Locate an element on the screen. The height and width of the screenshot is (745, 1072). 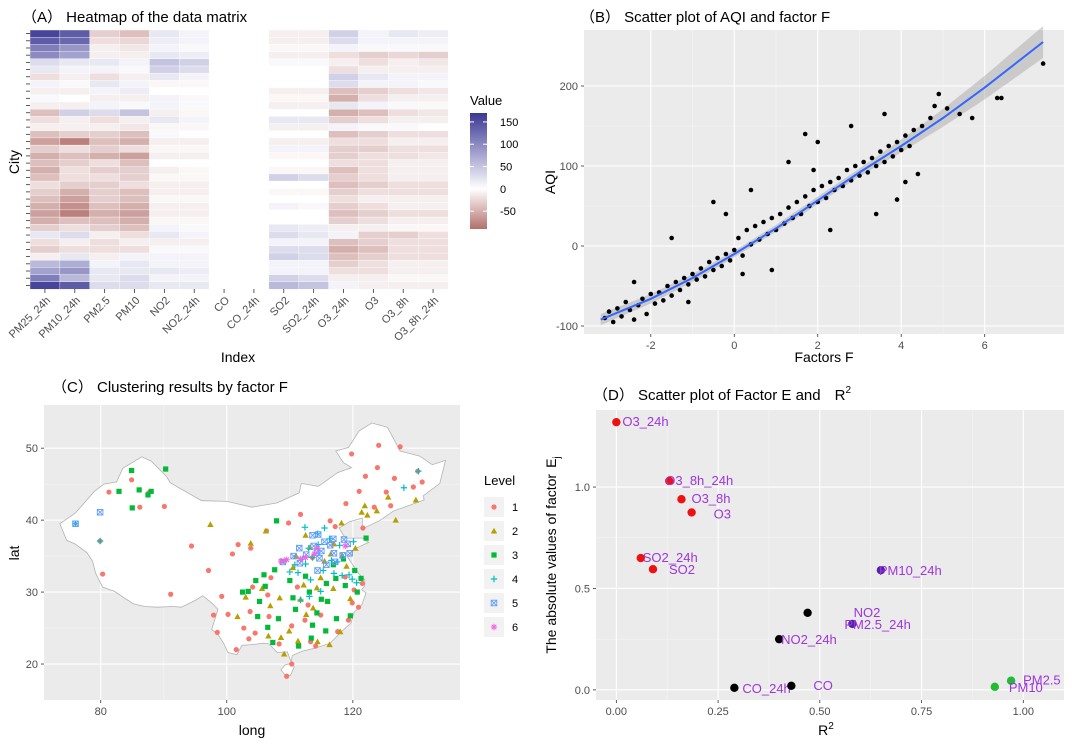
legend-level-label: 2 is located at coordinates (515, 532).